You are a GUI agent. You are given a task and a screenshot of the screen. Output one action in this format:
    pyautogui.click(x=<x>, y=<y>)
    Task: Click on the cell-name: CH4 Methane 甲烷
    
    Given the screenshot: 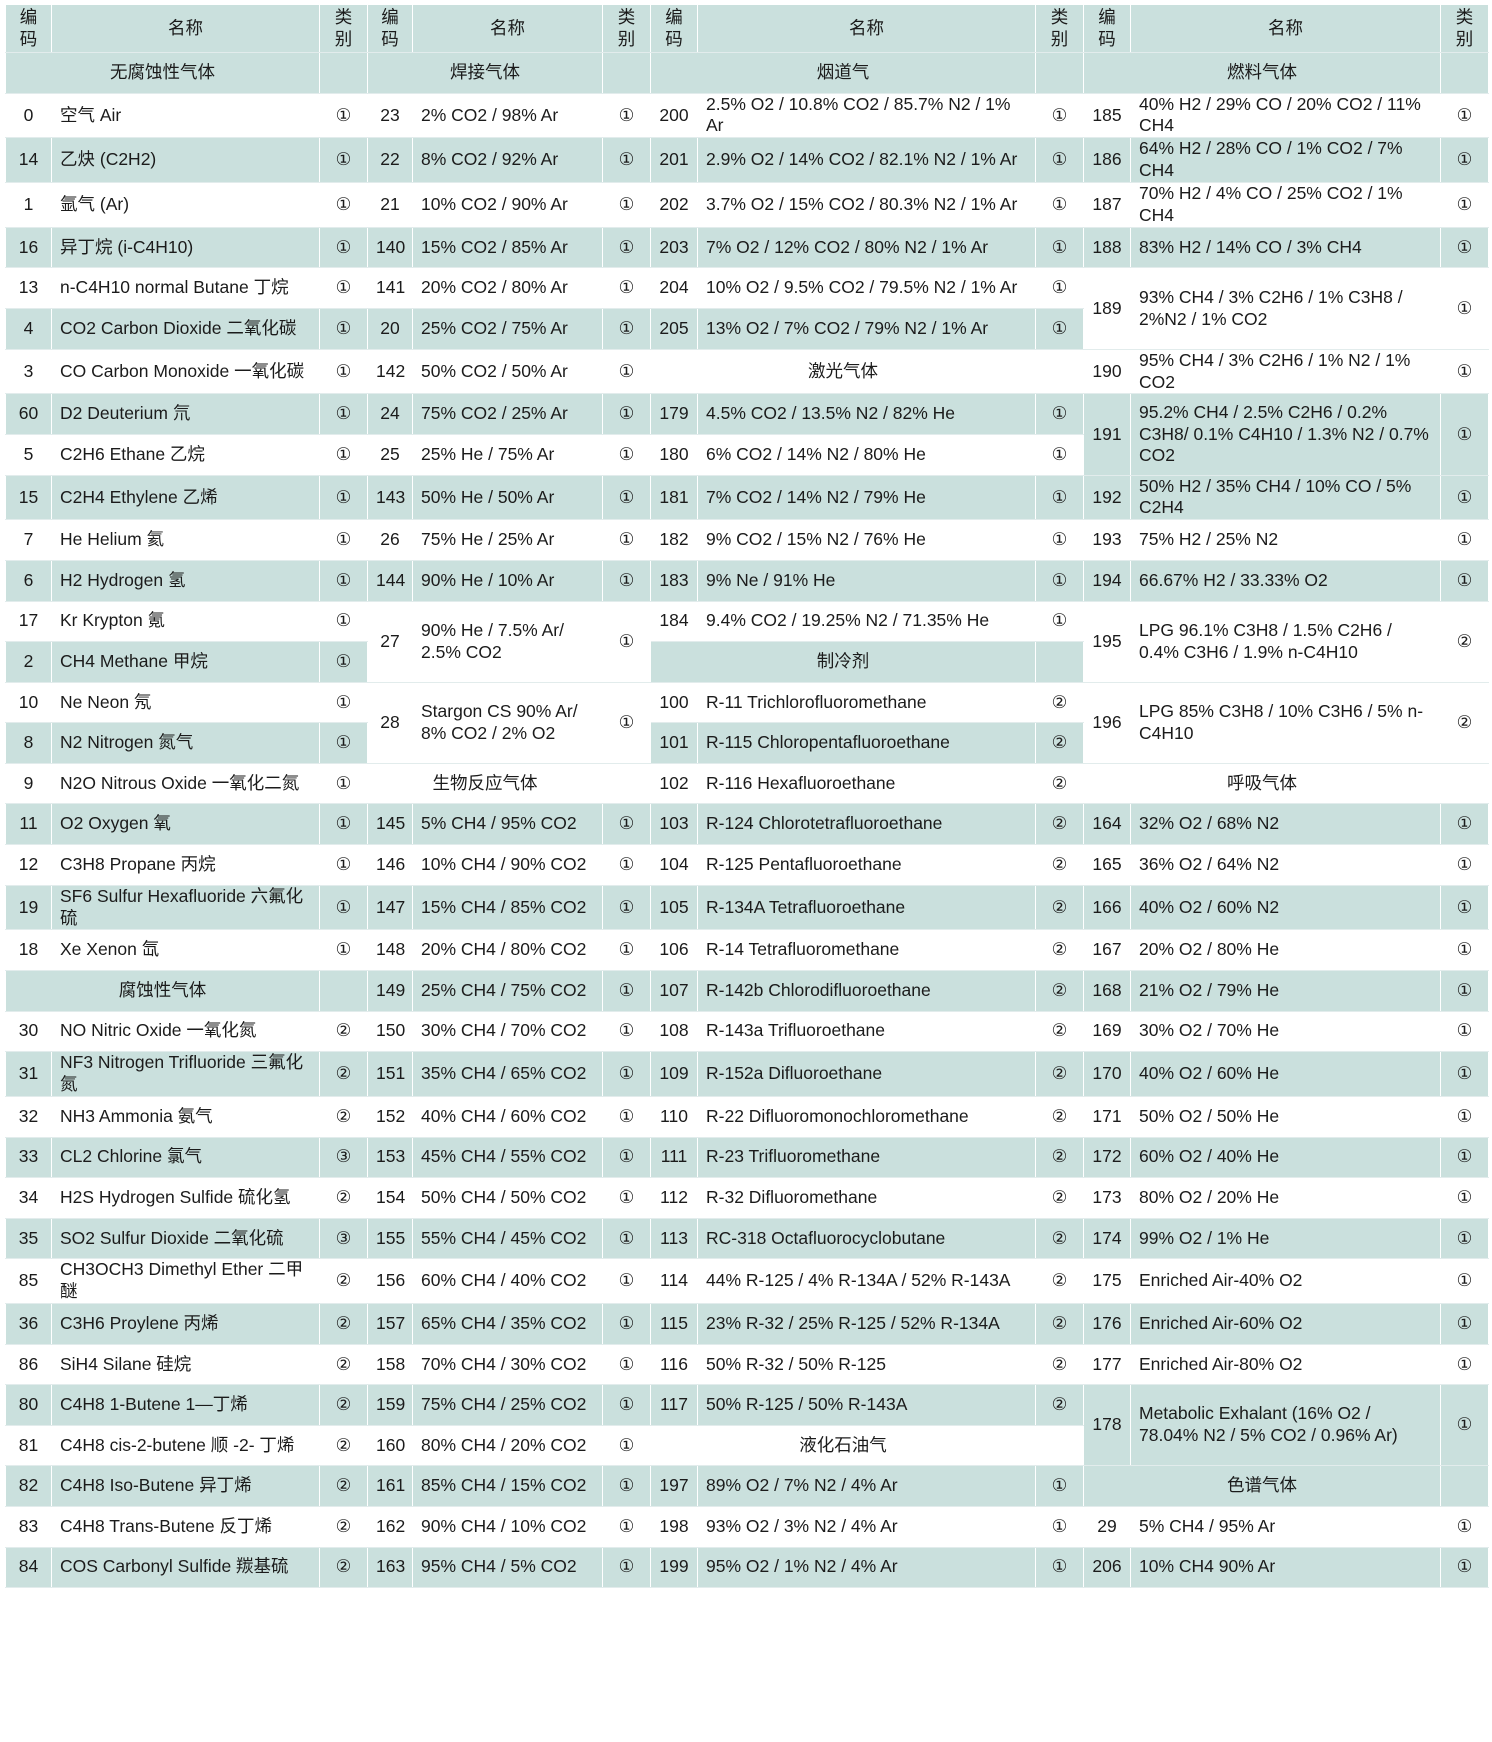 What is the action you would take?
    pyautogui.click(x=185, y=662)
    